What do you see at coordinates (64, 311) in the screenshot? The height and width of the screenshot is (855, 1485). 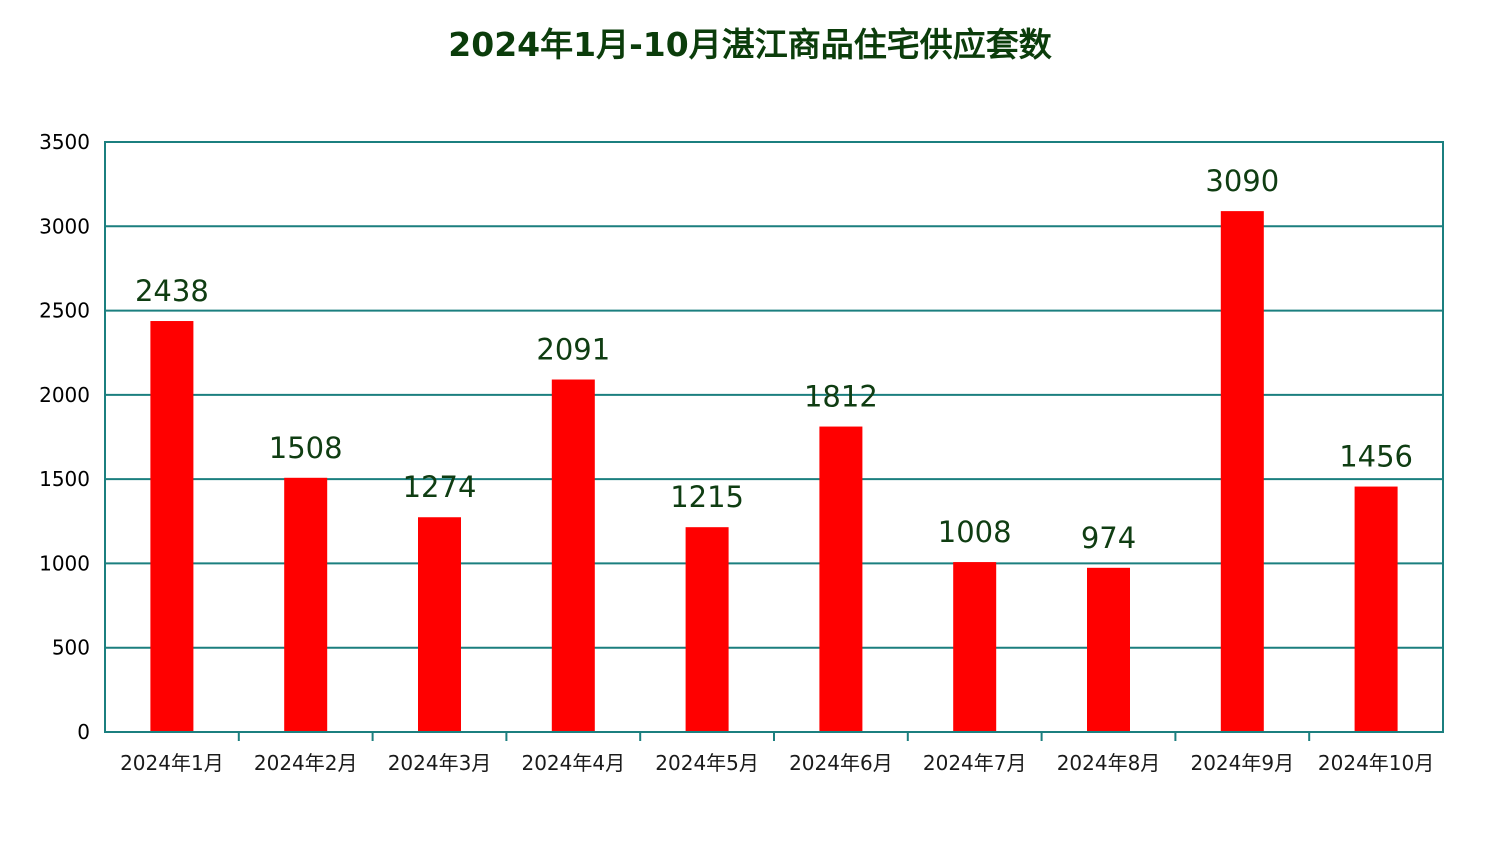 I see `y-tick-label: 2500` at bounding box center [64, 311].